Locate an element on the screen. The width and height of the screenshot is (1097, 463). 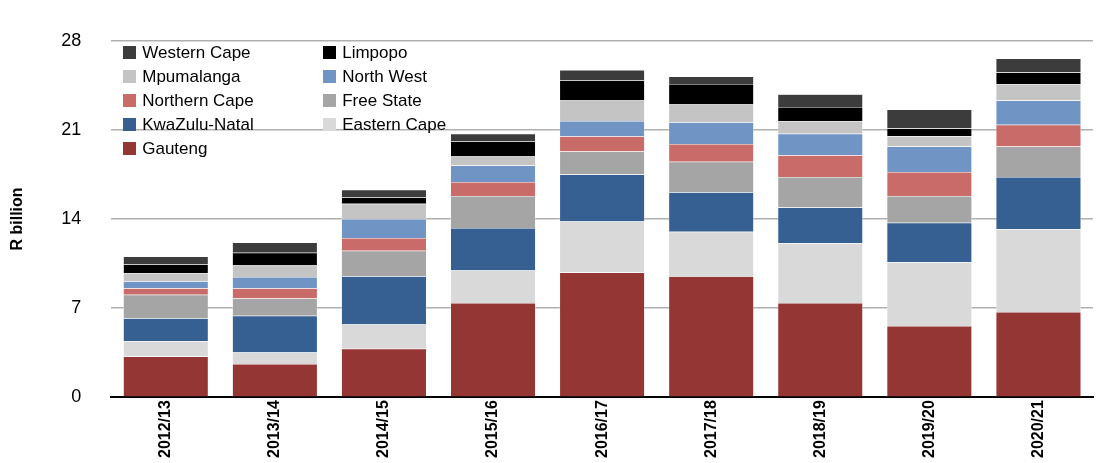
y-tick-label: 28 is located at coordinates (71, 39).